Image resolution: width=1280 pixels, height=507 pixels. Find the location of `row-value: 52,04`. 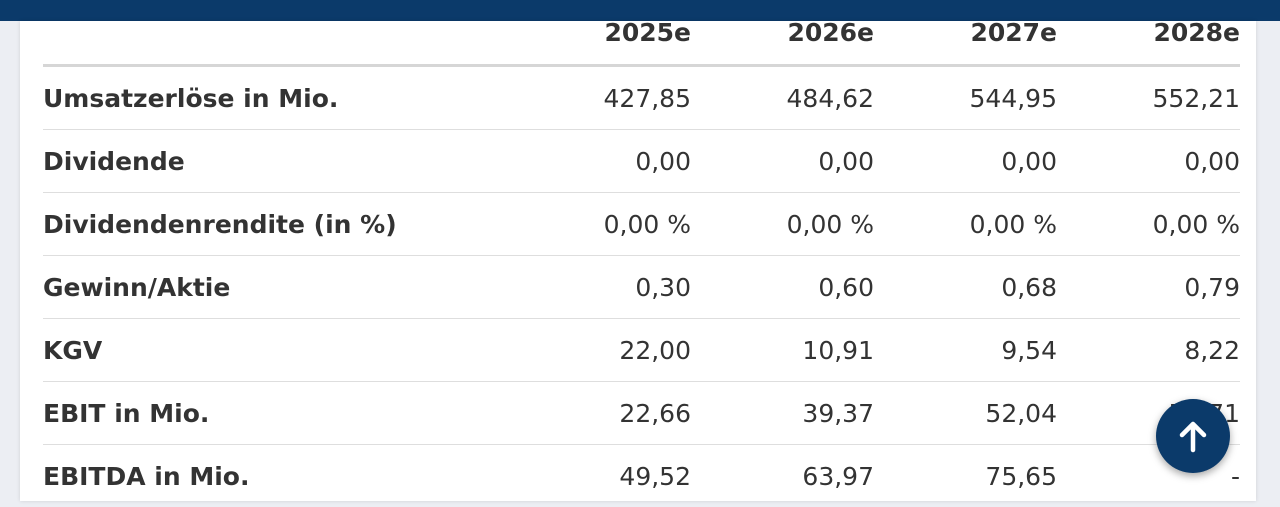

row-value: 52,04 is located at coordinates (1021, 413).